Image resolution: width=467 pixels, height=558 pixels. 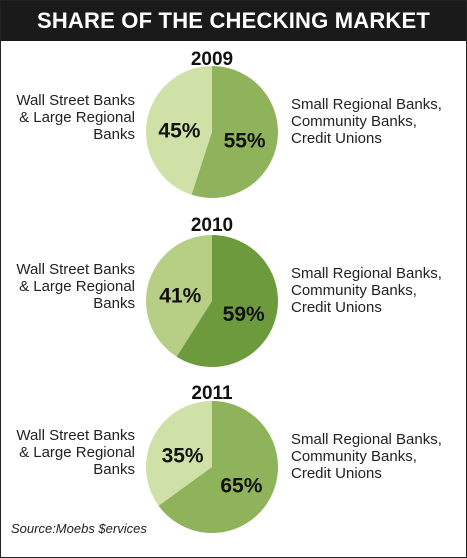 I want to click on value-label: 45%, so click(x=179, y=130).